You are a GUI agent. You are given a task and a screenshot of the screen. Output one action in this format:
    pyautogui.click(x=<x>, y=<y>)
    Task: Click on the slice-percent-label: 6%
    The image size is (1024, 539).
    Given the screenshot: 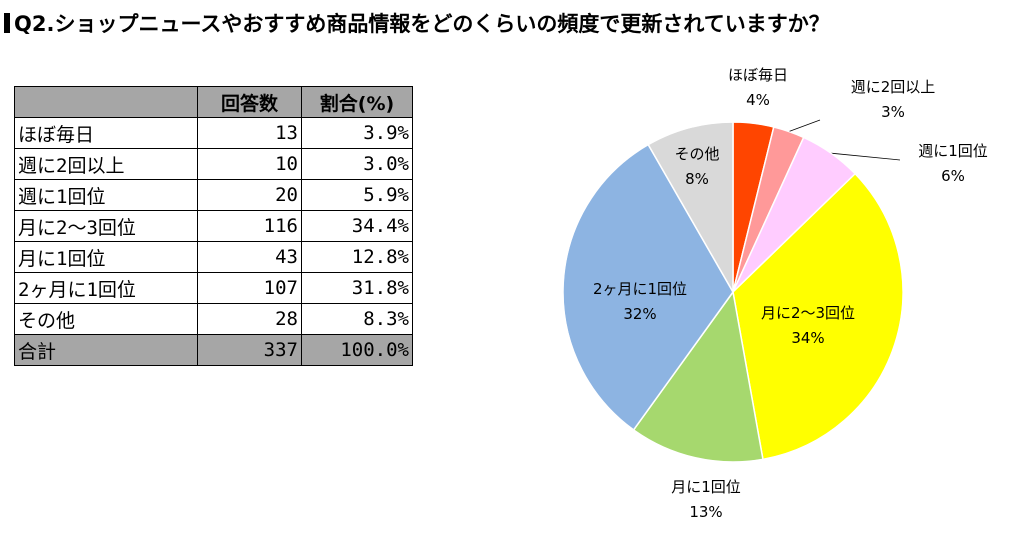 What is the action you would take?
    pyautogui.click(x=953, y=176)
    